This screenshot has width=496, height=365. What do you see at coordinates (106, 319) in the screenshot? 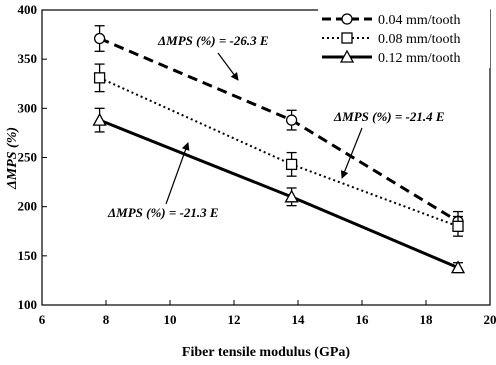
I see `x-tick-label: 8` at bounding box center [106, 319].